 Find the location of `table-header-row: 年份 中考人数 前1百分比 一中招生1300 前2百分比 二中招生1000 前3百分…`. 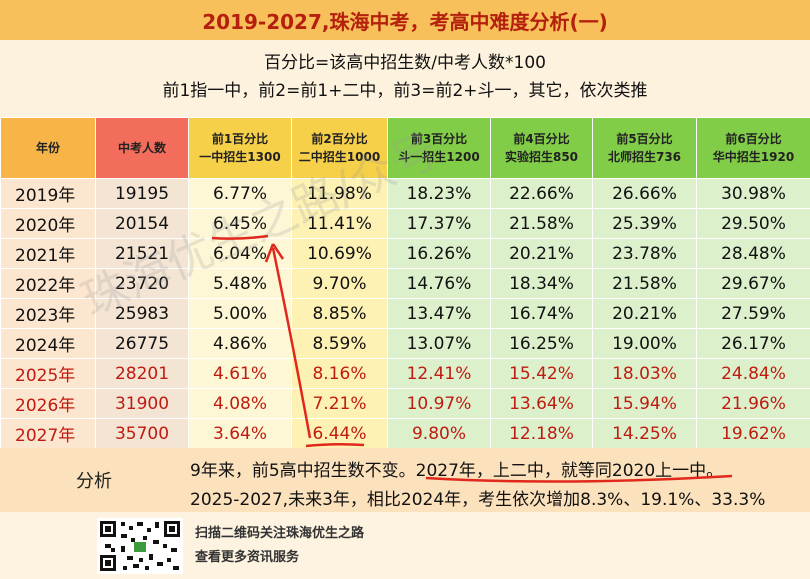

table-header-row: 年份 中考人数 前1百分比 一中招生1300 前2百分比 二中招生1000 前3百分… is located at coordinates (405, 148).